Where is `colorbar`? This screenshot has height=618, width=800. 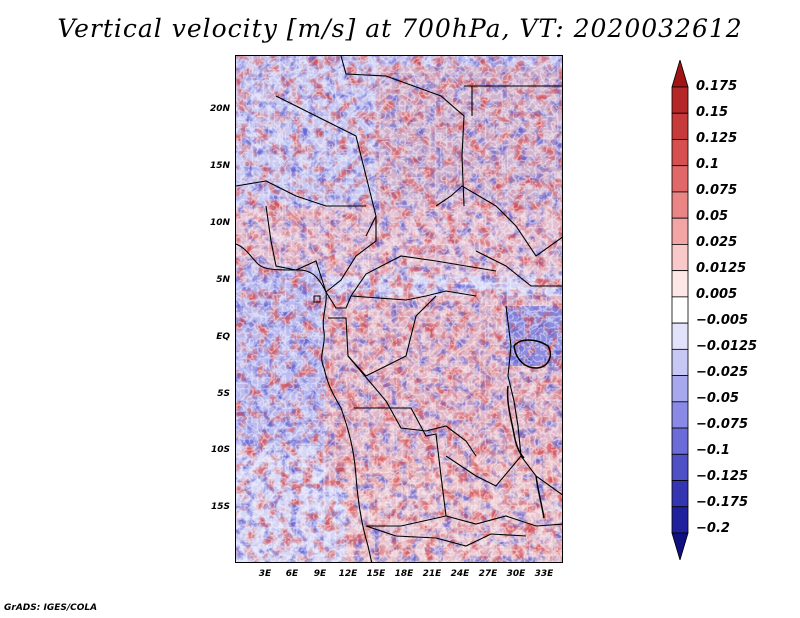
colorbar is located at coordinates (680, 310).